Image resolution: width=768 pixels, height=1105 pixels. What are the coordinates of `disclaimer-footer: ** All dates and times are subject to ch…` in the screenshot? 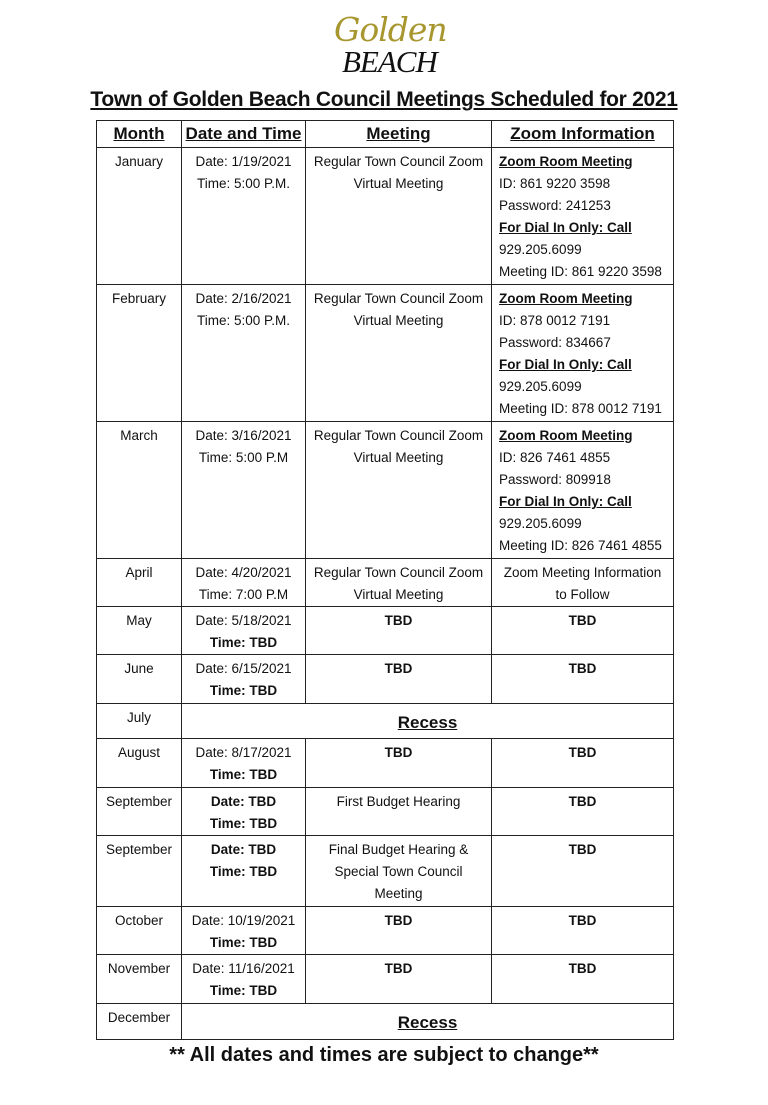 It's located at (384, 1055).